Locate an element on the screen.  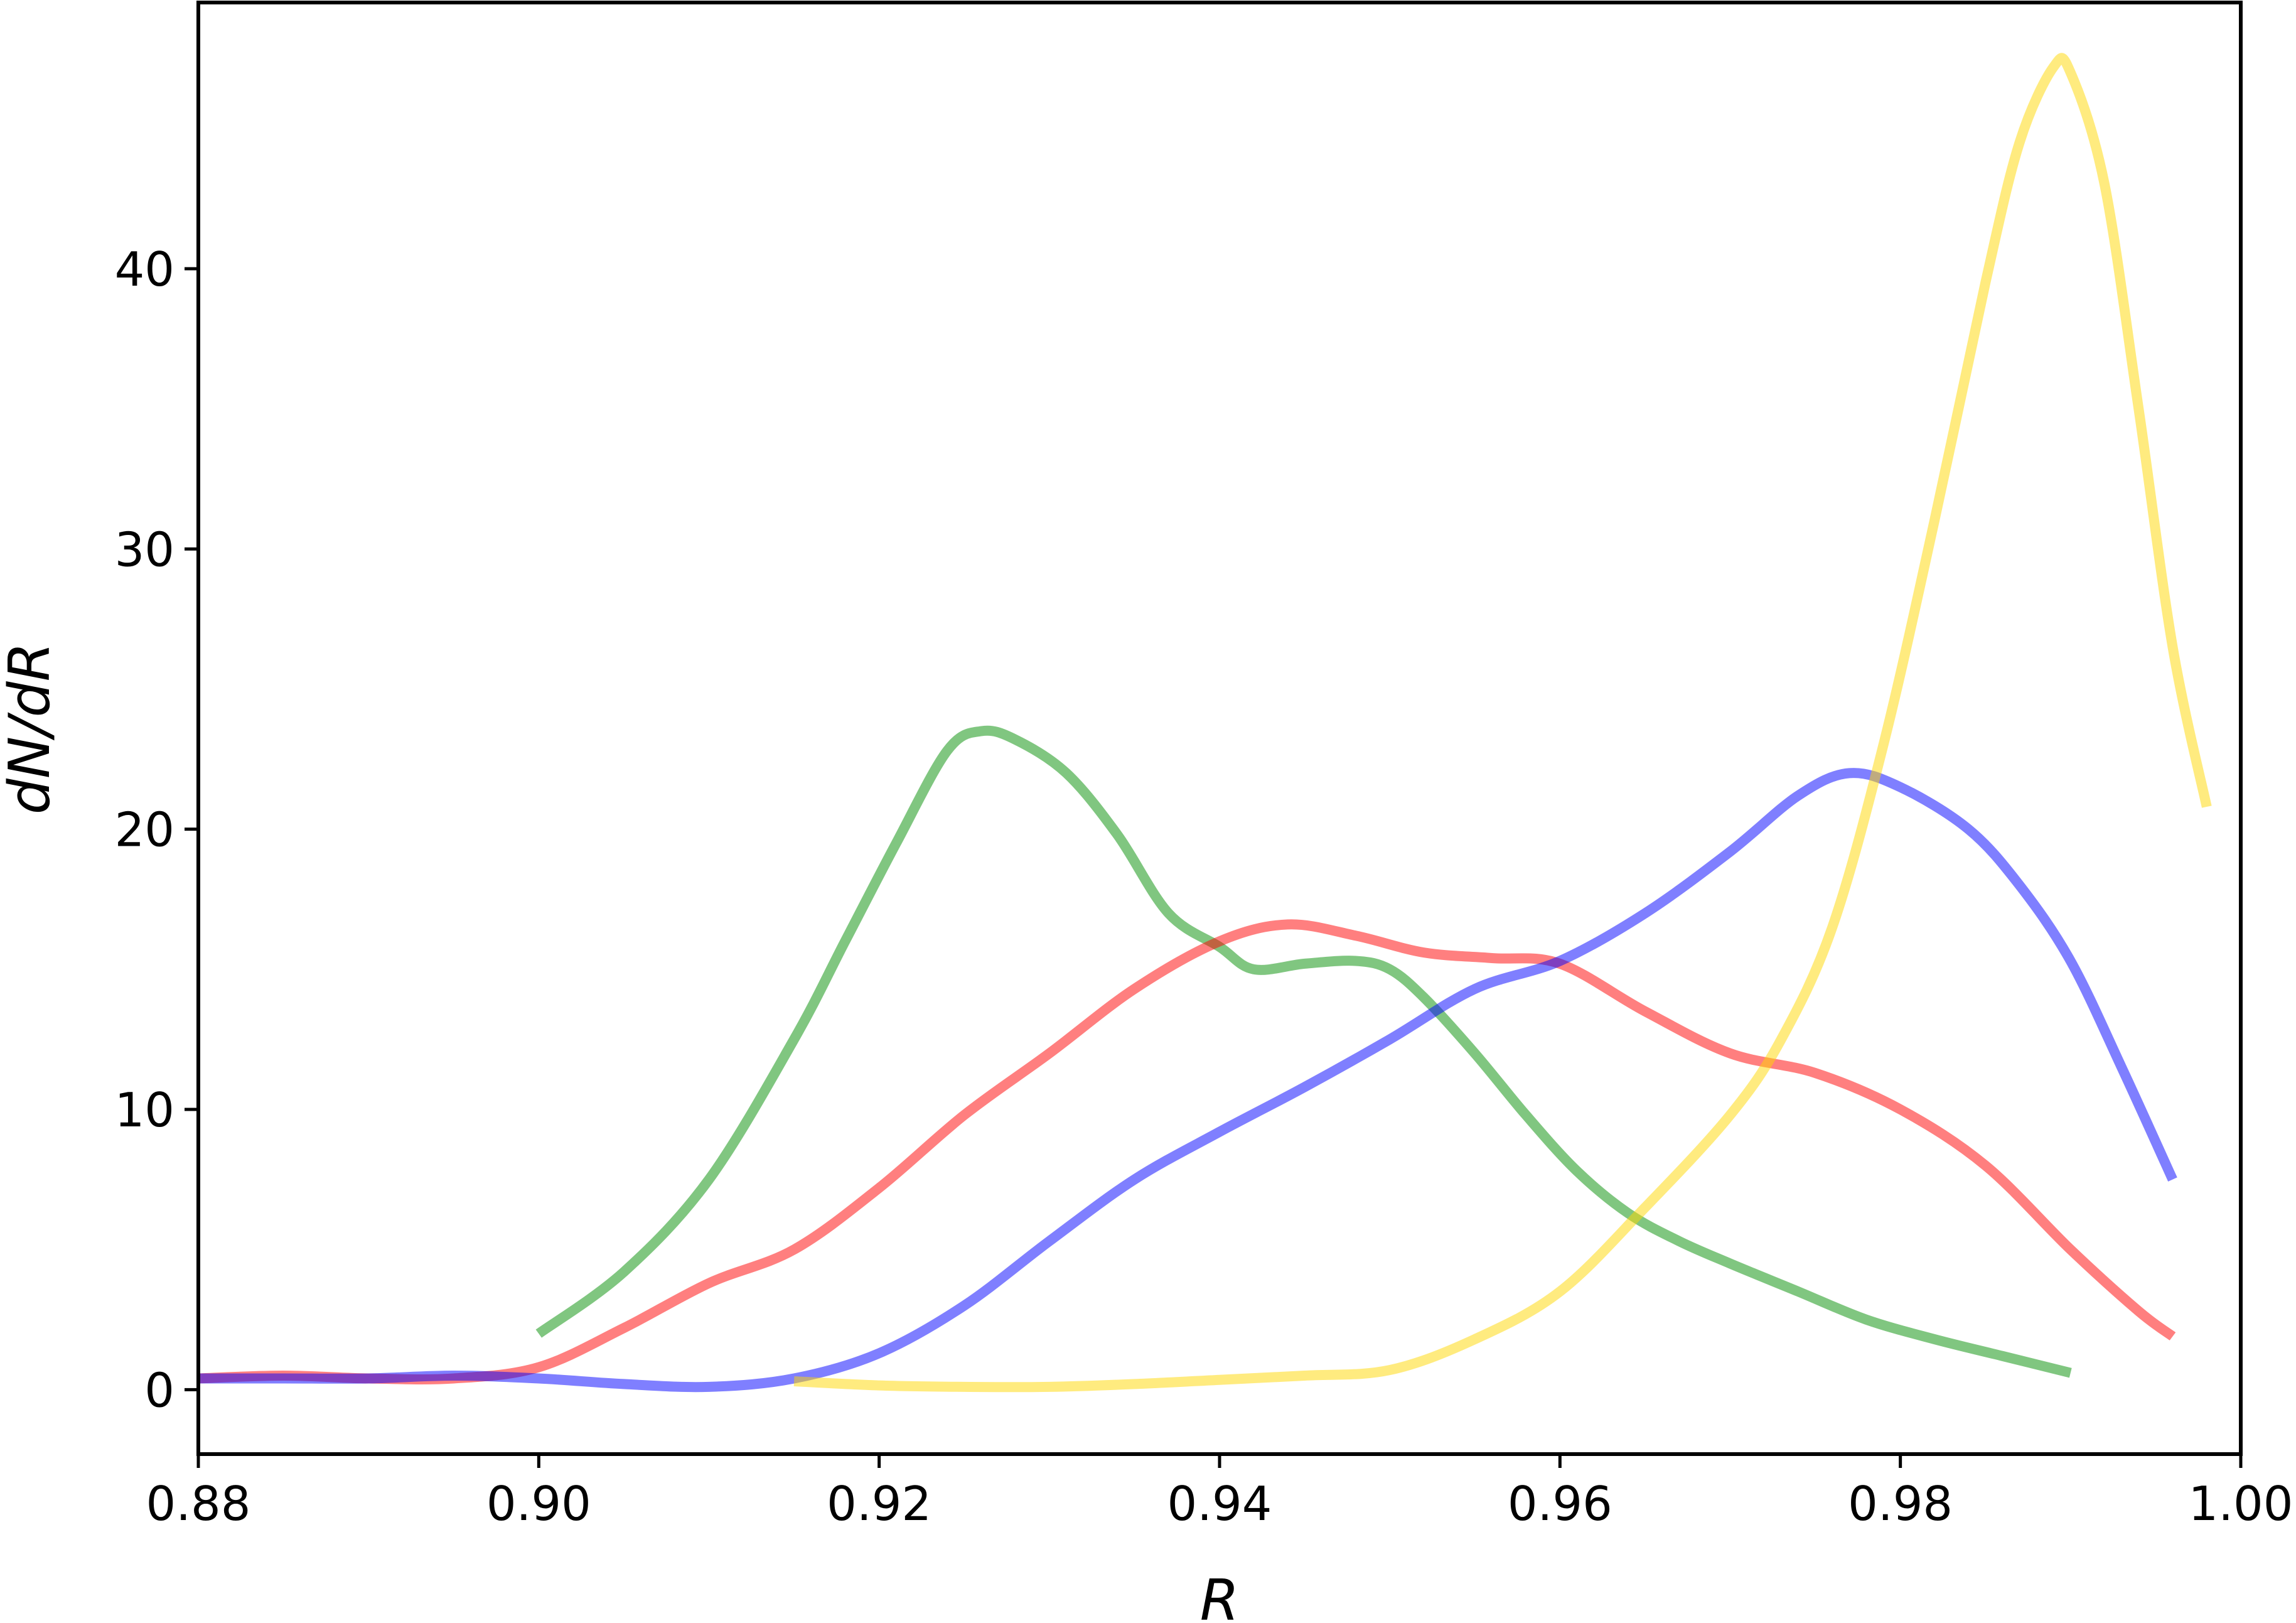
x-tick-label: 0.90 is located at coordinates (538, 1503).